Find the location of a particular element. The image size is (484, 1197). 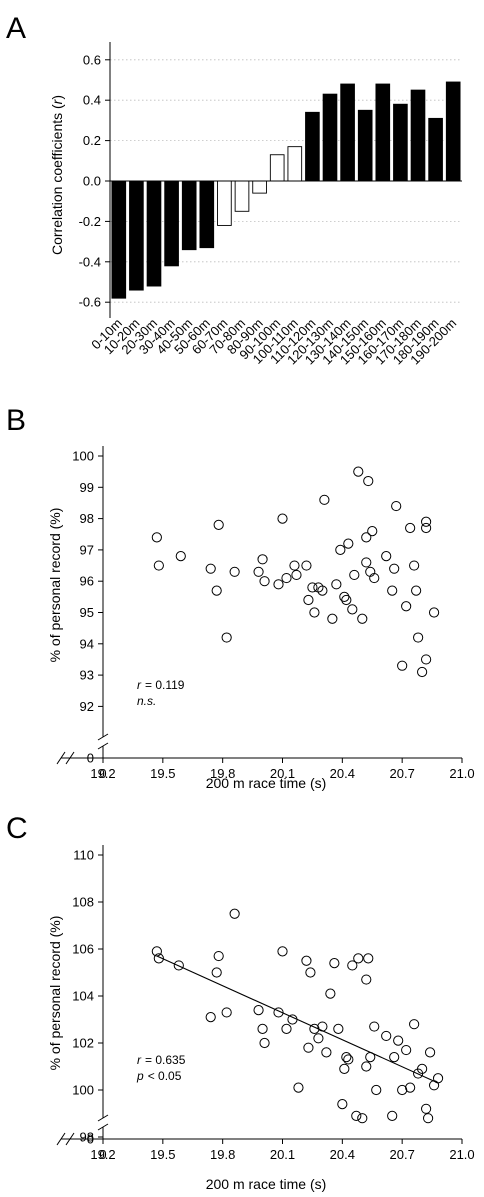

panel-a-y-axis-title: Correlation coefficients (r) is located at coordinates (57, 175).